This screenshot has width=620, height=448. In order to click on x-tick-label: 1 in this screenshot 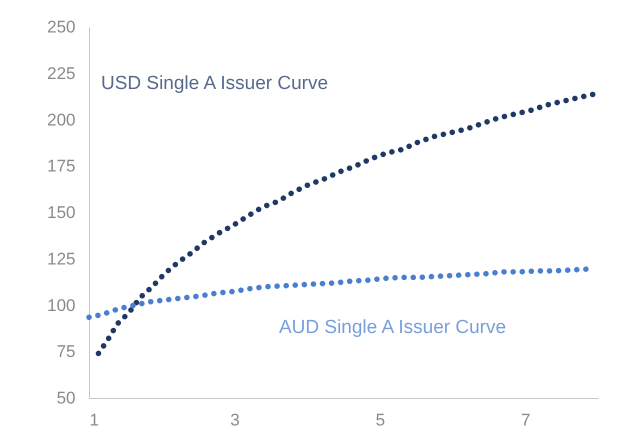, I will do `click(94, 420)`.